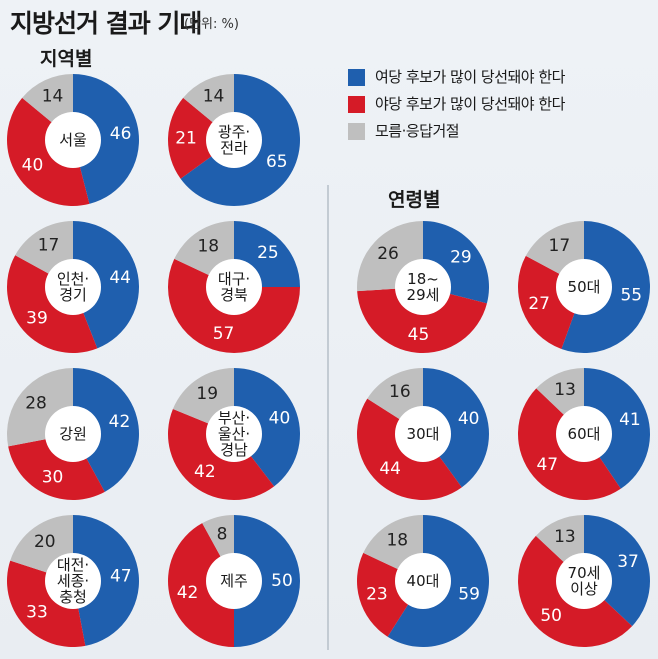 The height and width of the screenshot is (659, 658). What do you see at coordinates (73, 597) in the screenshot?
I see `group-label: 충청` at bounding box center [73, 597].